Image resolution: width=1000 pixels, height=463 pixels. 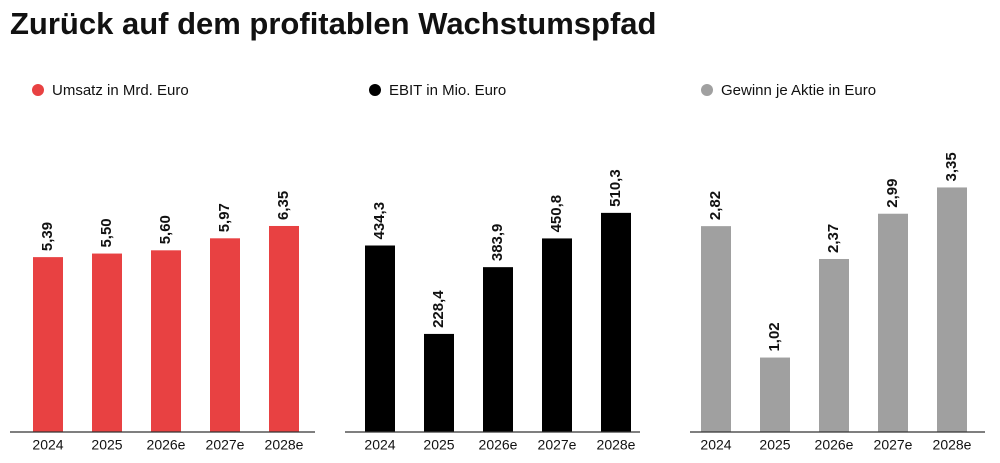 What do you see at coordinates (615, 188) in the screenshot?
I see `value-label: 510,3` at bounding box center [615, 188].